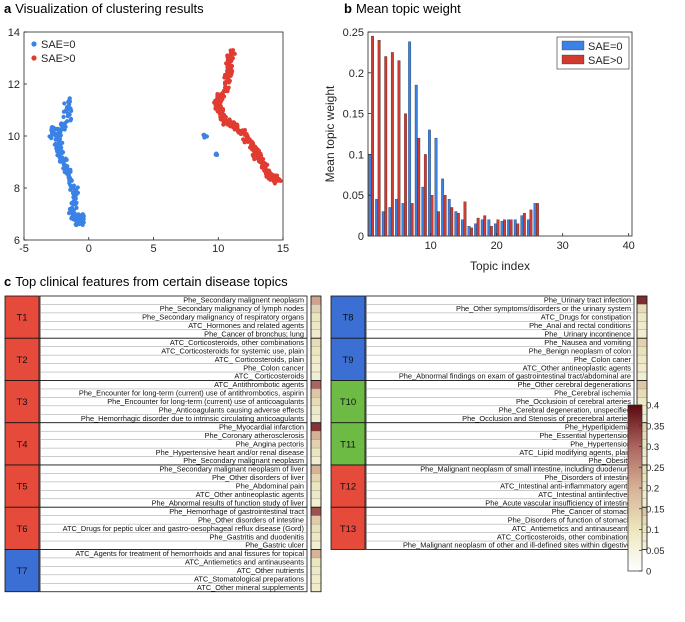  Describe the element at coordinates (232, 308) in the screenshot. I see `feature-label-t1-2: Phe_Secondary malignancy of lymph nodes` at that location.